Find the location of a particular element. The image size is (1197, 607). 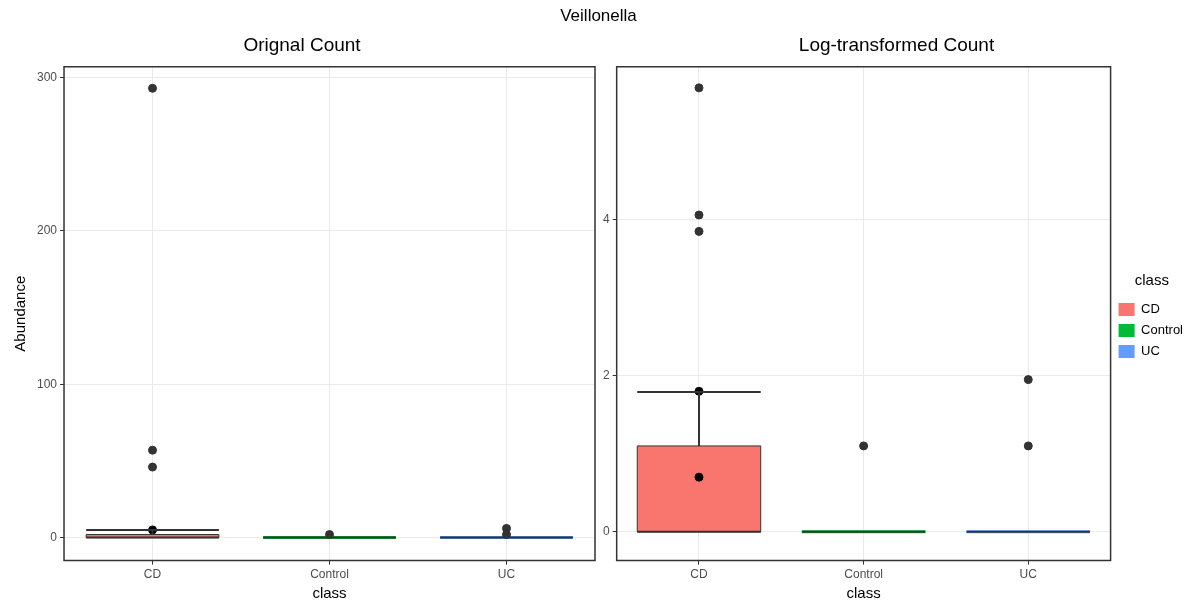

legend-label: CD is located at coordinates (1150, 309).